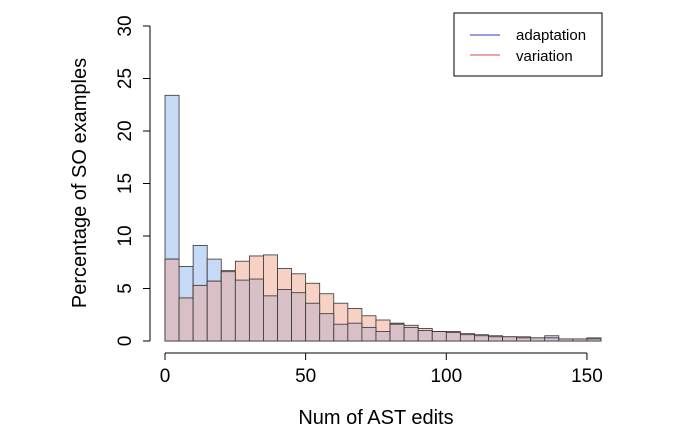 This screenshot has width=677, height=443. What do you see at coordinates (125, 341) in the screenshot?
I see `y-tick-label: 0` at bounding box center [125, 341].